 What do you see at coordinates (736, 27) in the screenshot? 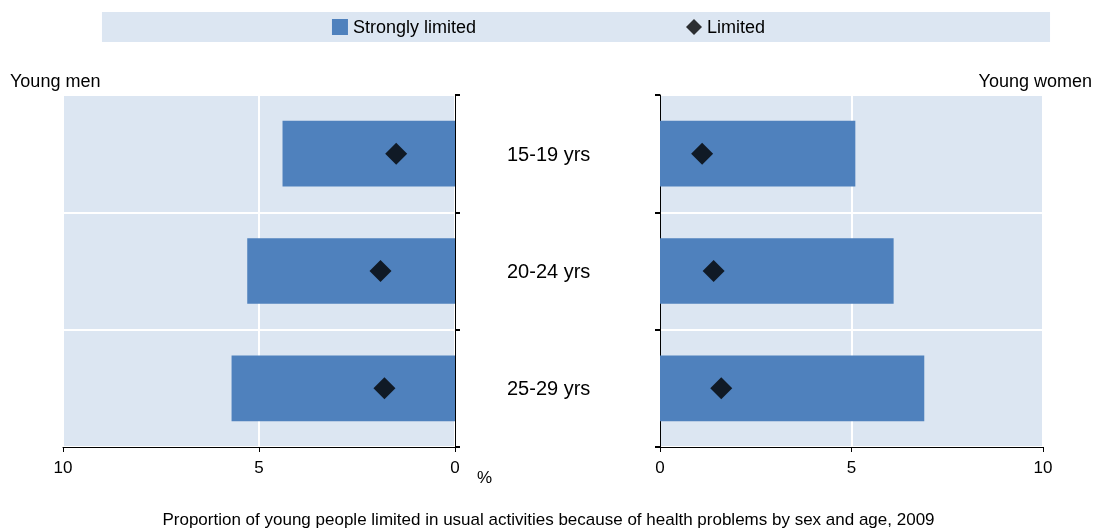
I see `legend-label: Limited` at bounding box center [736, 27].